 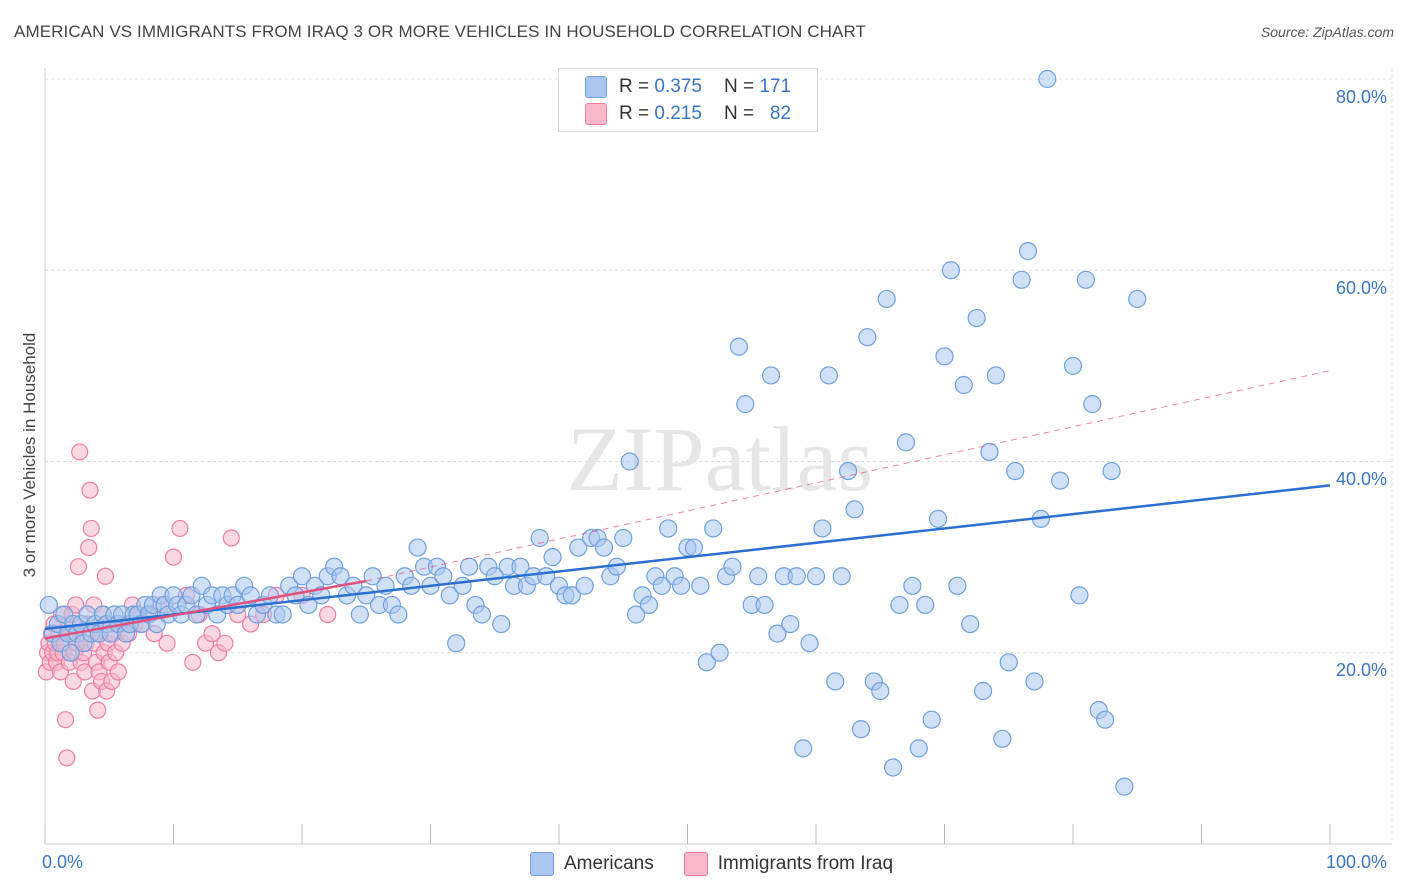 What do you see at coordinates (1357, 862) in the screenshot?
I see `x-tick-label-max: 100.0%` at bounding box center [1357, 862].